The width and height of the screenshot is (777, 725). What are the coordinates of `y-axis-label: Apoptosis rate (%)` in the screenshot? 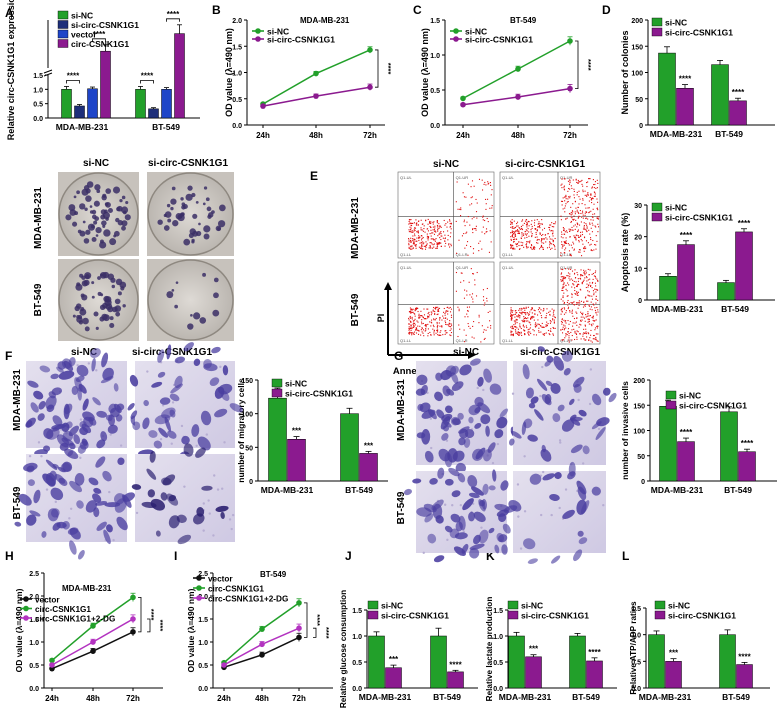 It's located at (625, 253).